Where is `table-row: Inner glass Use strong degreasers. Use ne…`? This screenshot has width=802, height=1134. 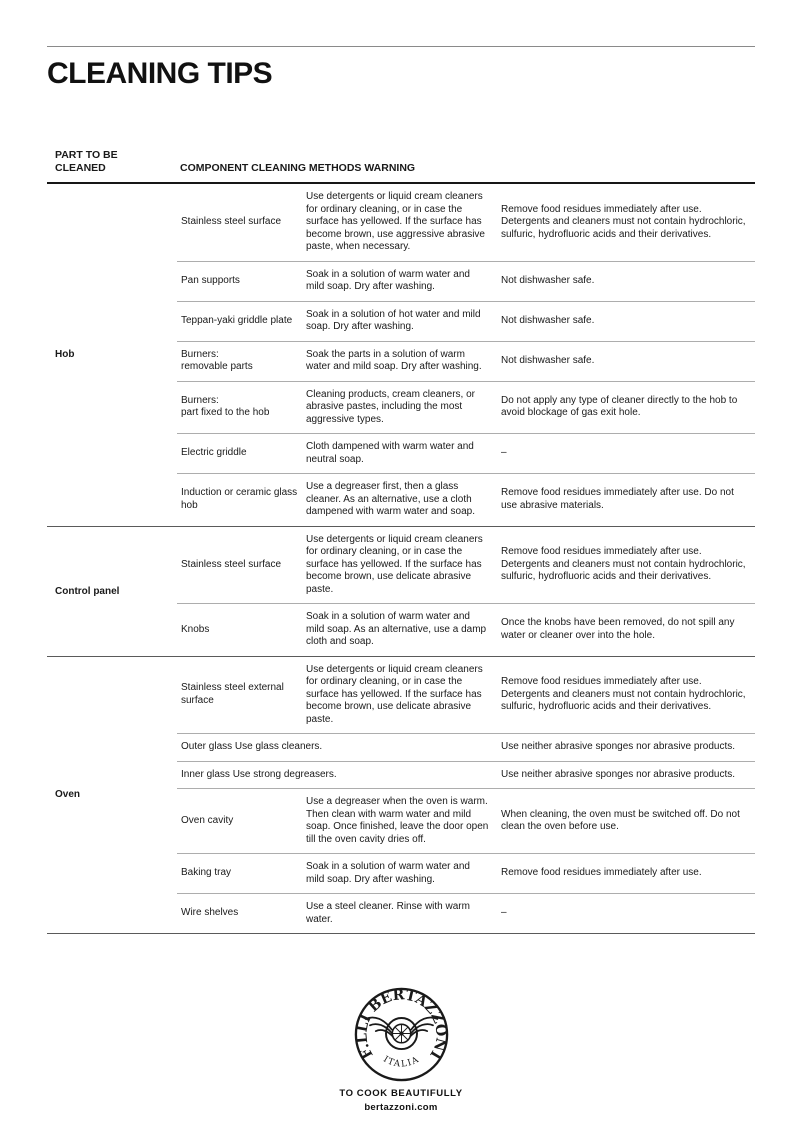
table-row: Inner glass Use strong degreasers. Use ne… is located at coordinates (466, 774).